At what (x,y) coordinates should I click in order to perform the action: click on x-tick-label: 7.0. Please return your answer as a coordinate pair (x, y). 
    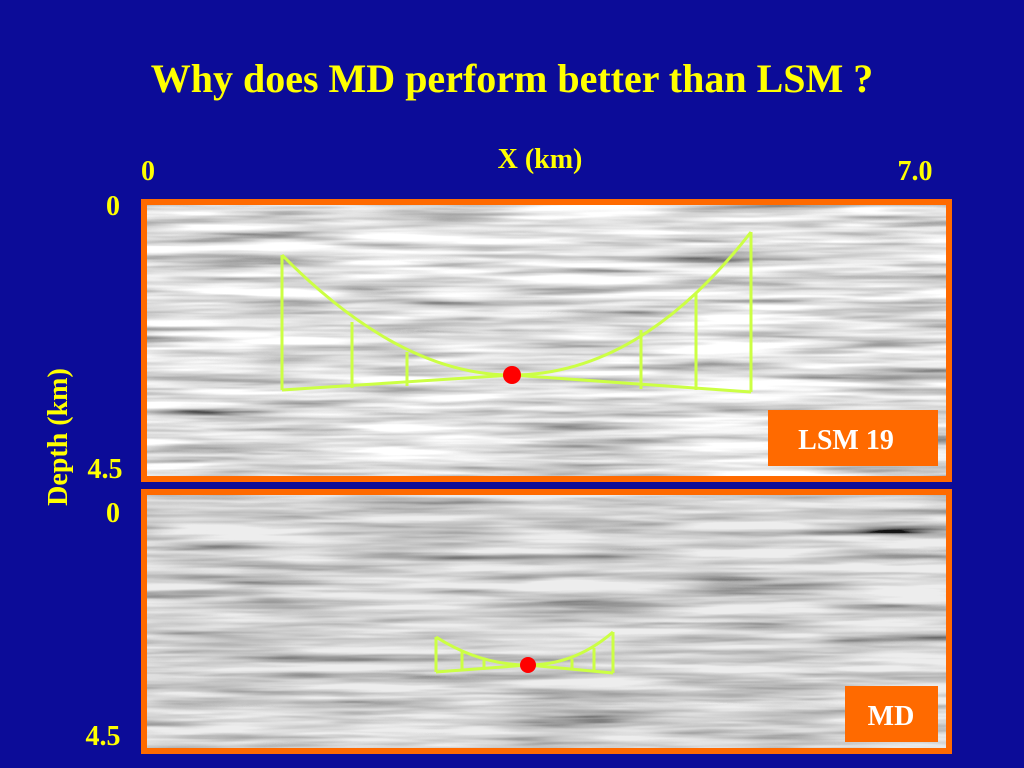
    Looking at the image, I should click on (915, 171).